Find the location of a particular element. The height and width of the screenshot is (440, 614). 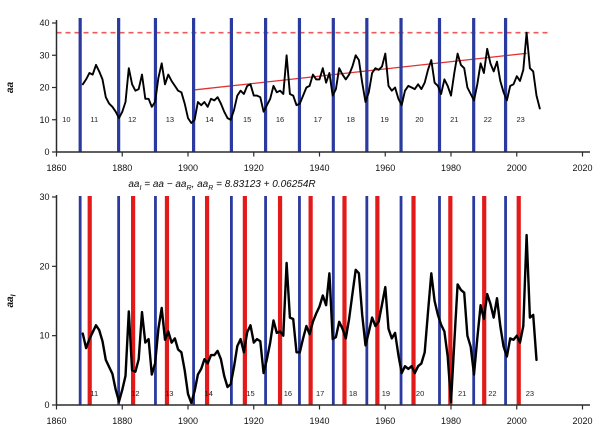

y-tick-label: 40 is located at coordinates (44, 23).